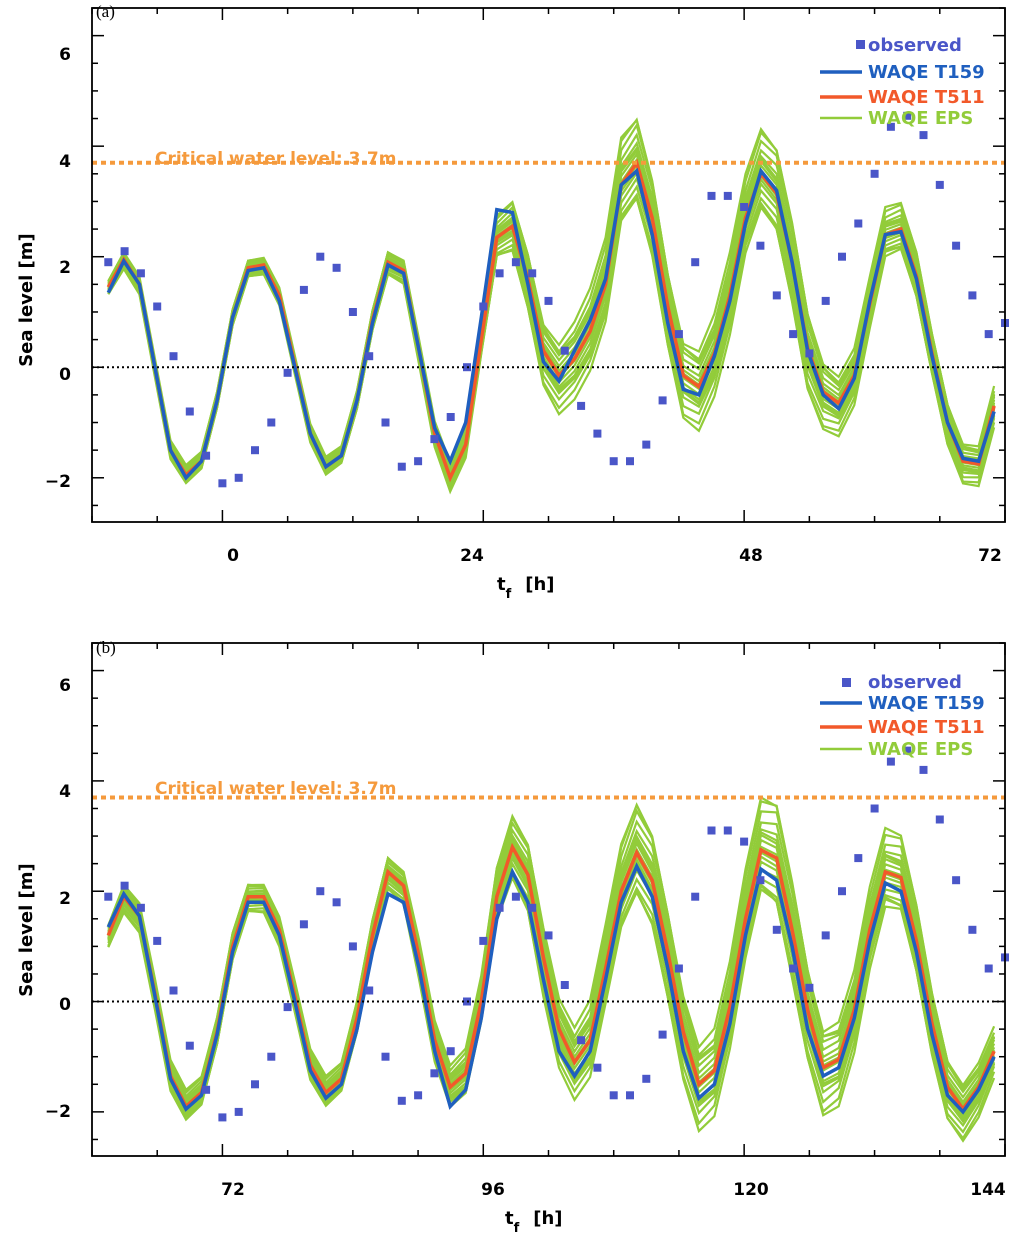 Image resolution: width=1025 pixels, height=1233 pixels. Describe the element at coordinates (915, 682) in the screenshot. I see `legend-observed-label: observed` at that location.